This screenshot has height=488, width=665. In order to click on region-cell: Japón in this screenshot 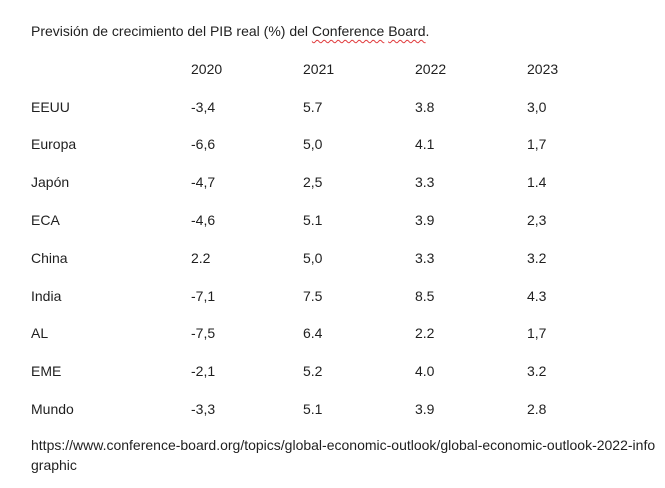, I will do `click(50, 182)`.